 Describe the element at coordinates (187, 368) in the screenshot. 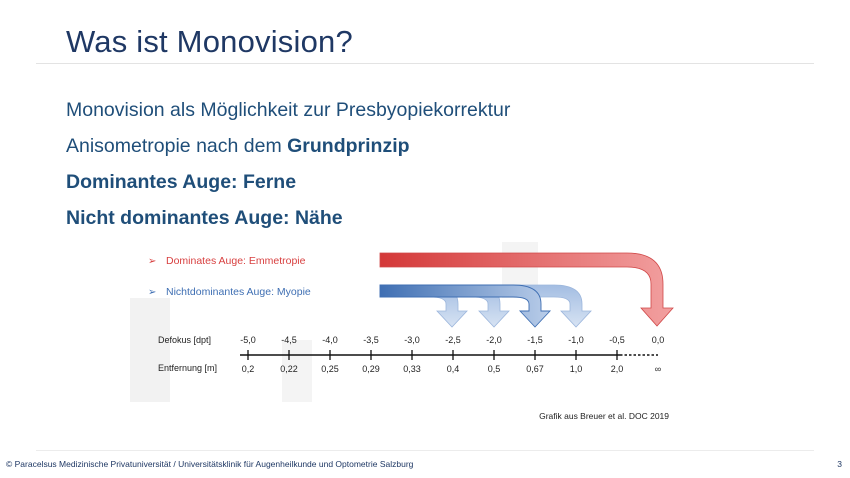

I see `distance-row-label: Entfernung [m]` at that location.